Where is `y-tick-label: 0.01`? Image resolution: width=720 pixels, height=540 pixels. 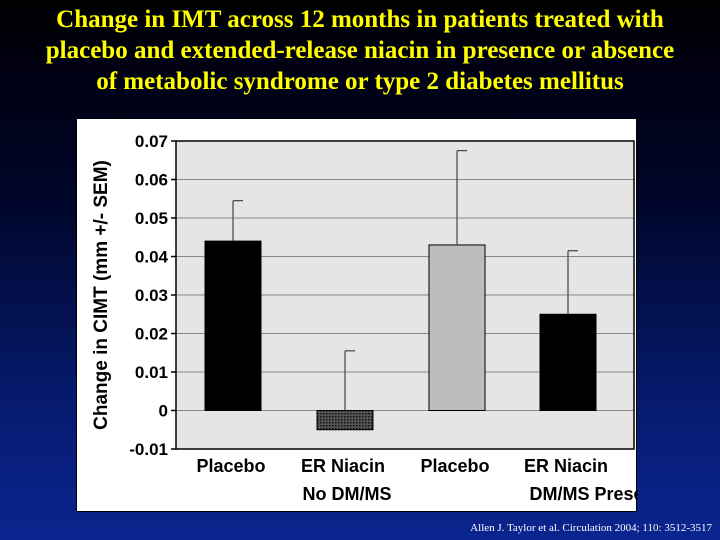 y-tick-label: 0.01 is located at coordinates (151, 372).